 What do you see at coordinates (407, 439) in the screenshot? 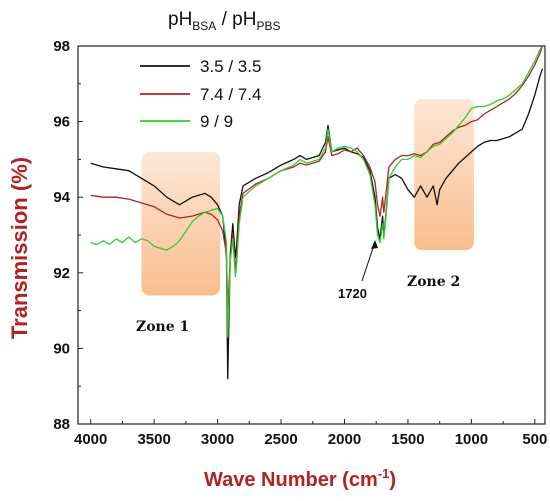
I see `x-tick-label: 1500` at bounding box center [407, 439].